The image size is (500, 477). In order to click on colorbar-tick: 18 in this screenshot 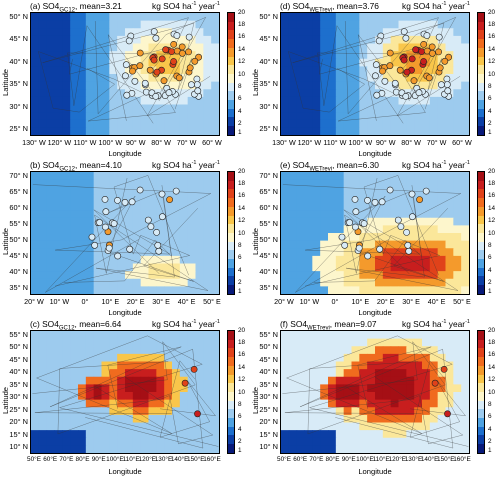, I will do `click(242, 183)`.